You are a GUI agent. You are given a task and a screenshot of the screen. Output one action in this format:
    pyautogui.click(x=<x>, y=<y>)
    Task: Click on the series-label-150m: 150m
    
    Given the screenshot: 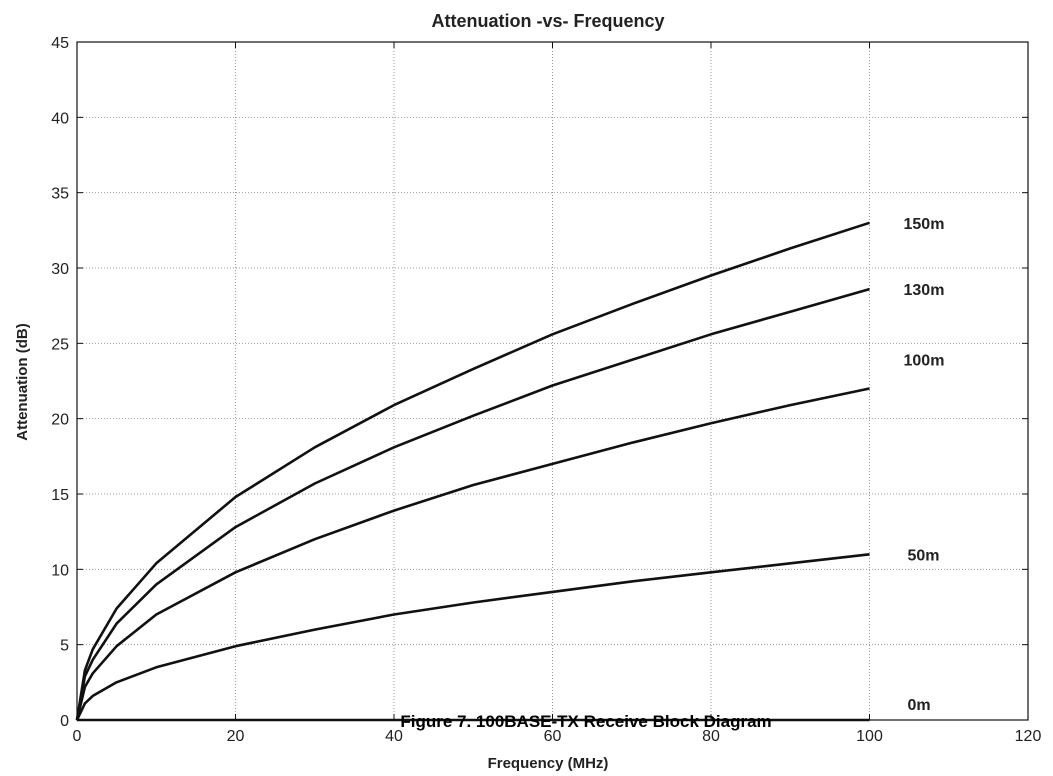 What is the action you would take?
    pyautogui.click(x=924, y=224)
    